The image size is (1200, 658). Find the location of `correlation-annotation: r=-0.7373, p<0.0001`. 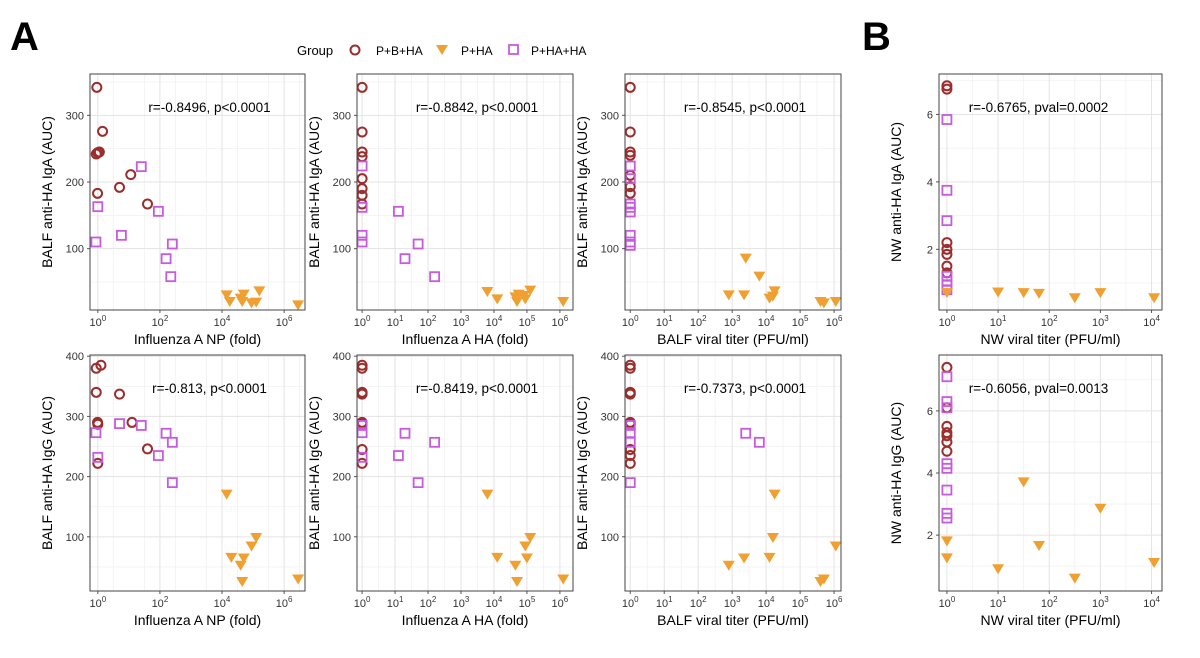

correlation-annotation: r=-0.7373, p<0.0001 is located at coordinates (745, 388).